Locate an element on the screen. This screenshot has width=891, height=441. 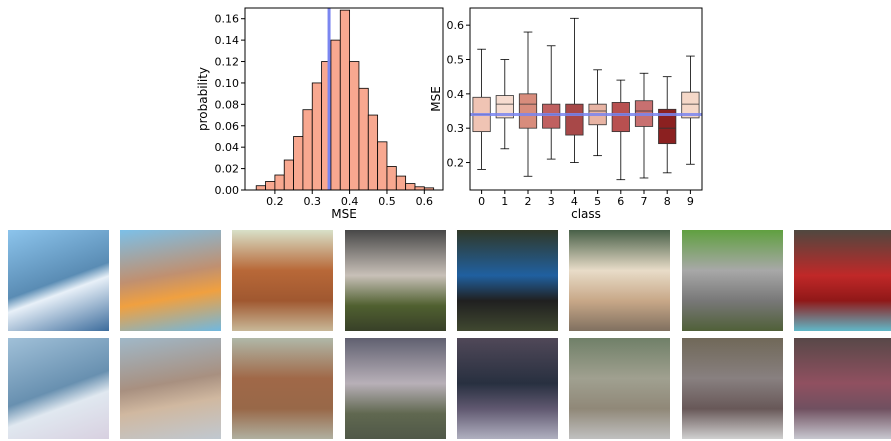
x-tick-label: 4 is located at coordinates (574, 201).